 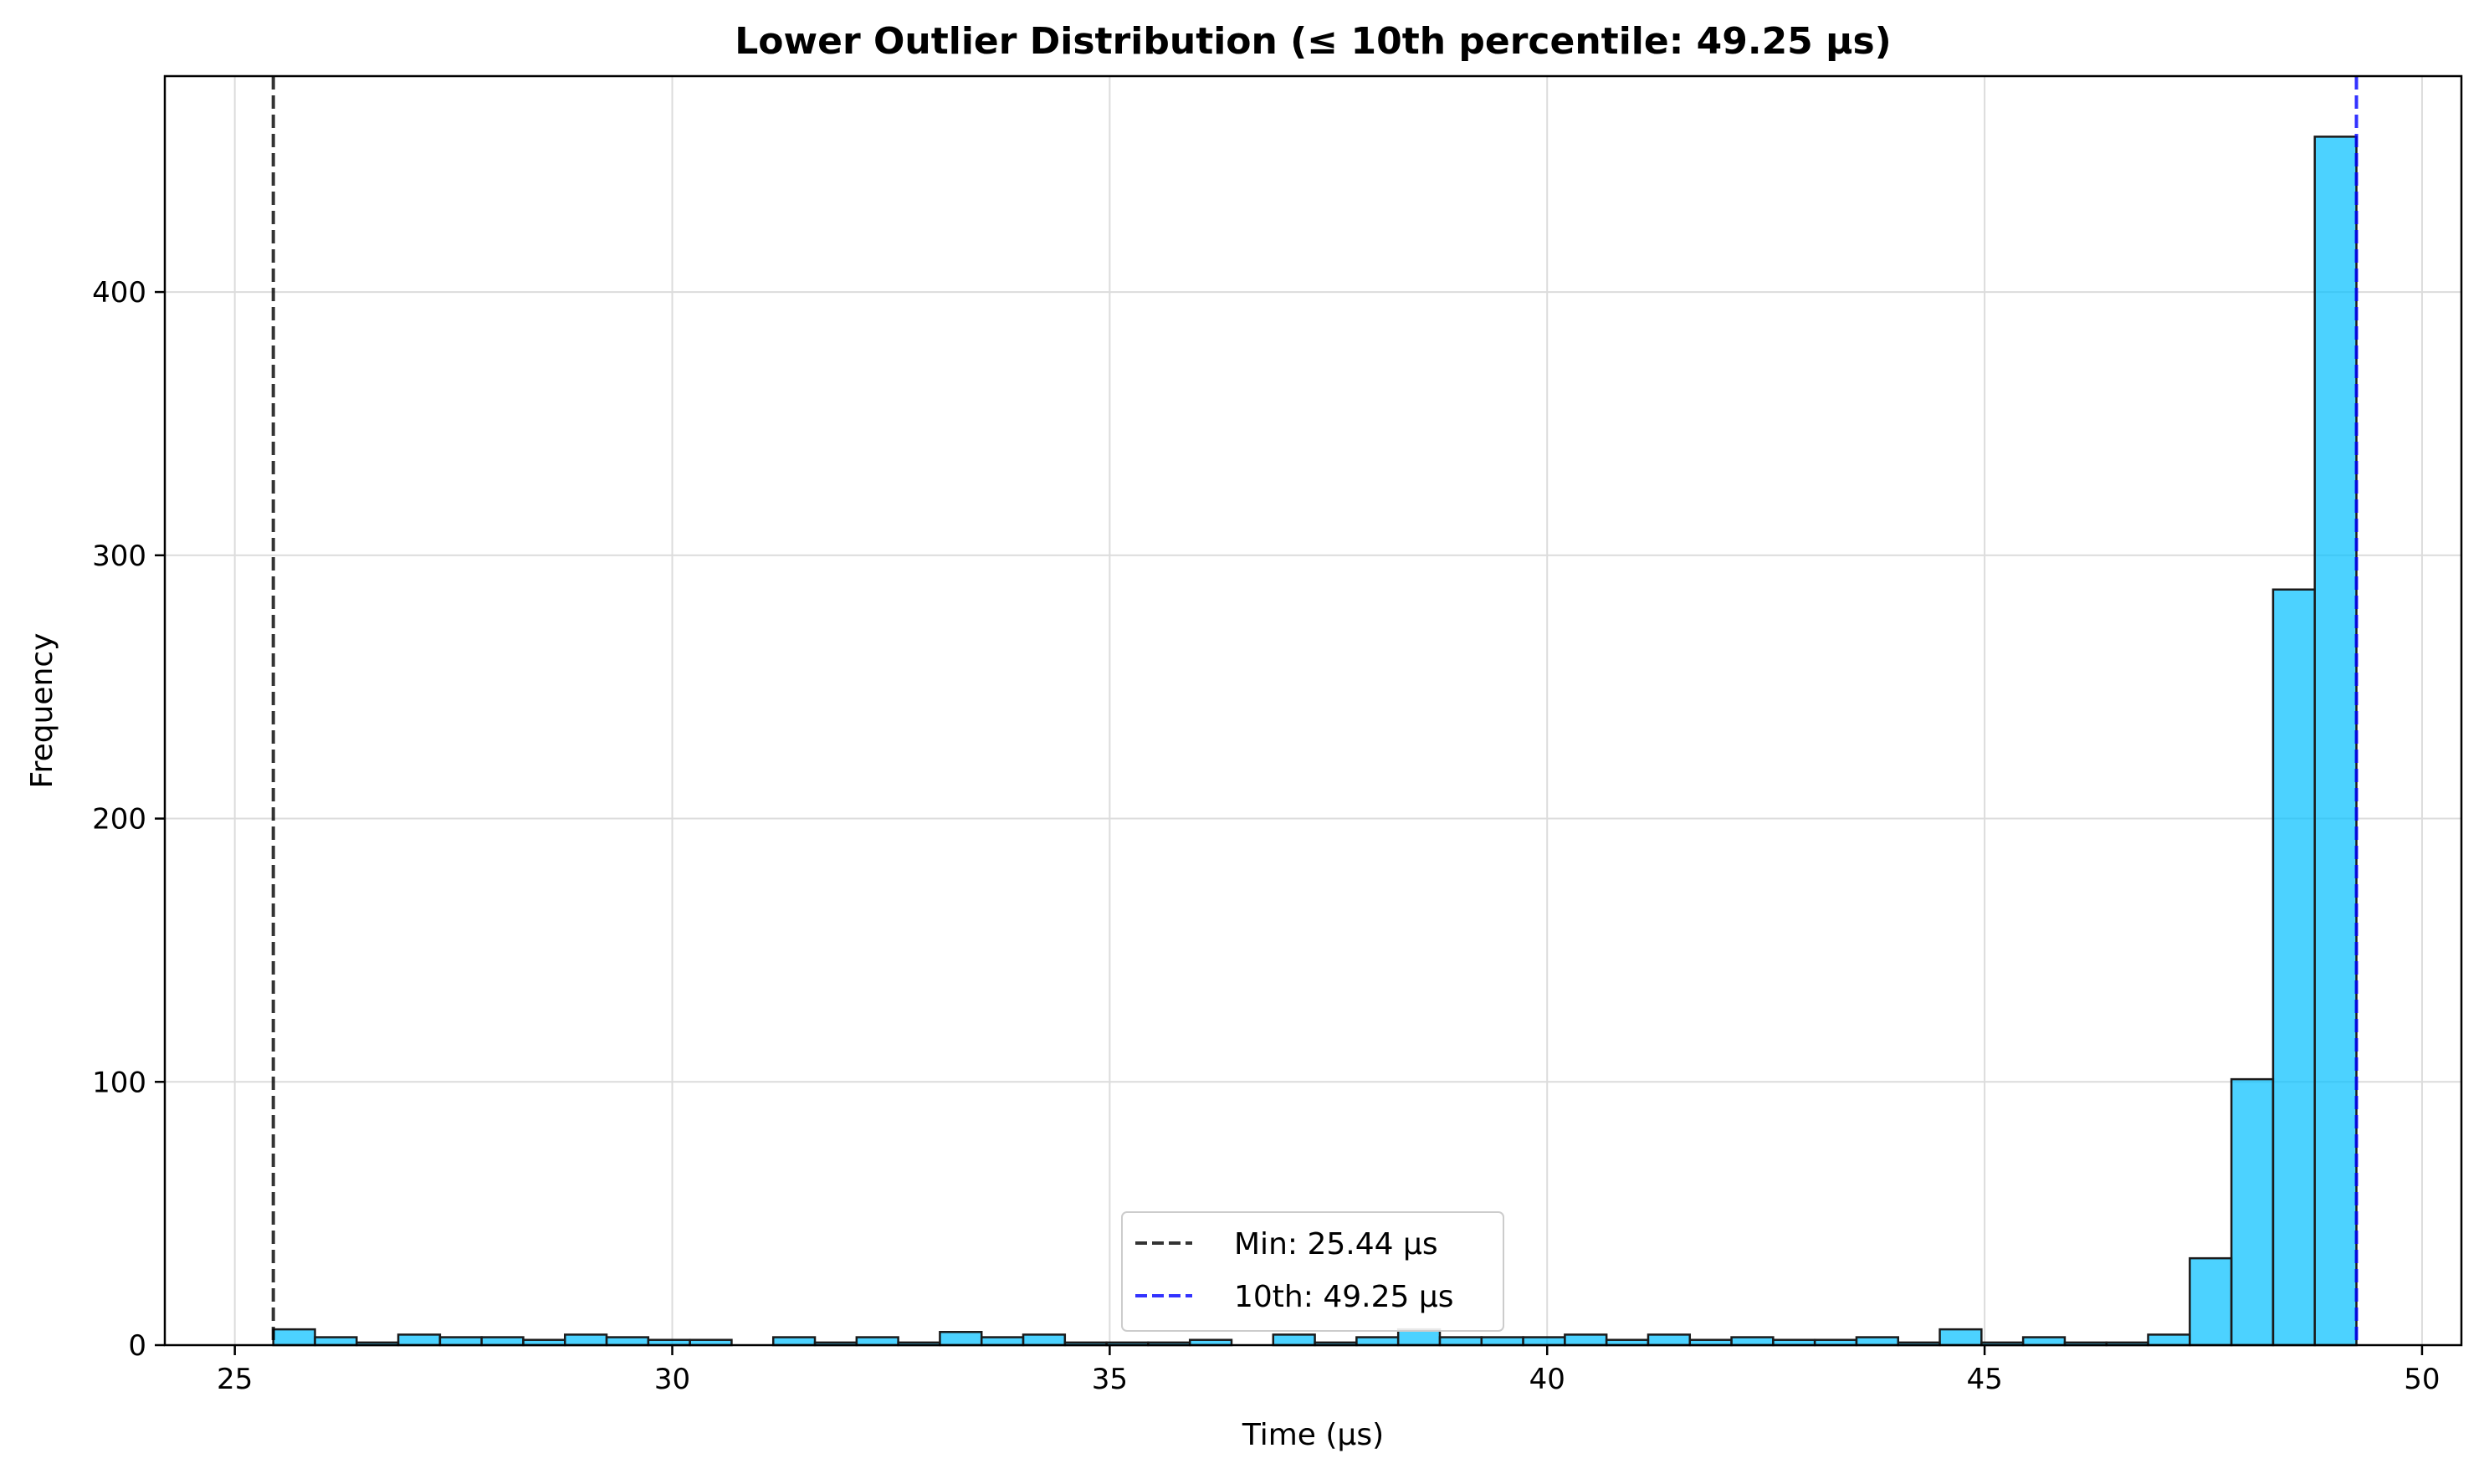 What do you see at coordinates (119, 556) in the screenshot?
I see `y-tick-label: 300` at bounding box center [119, 556].